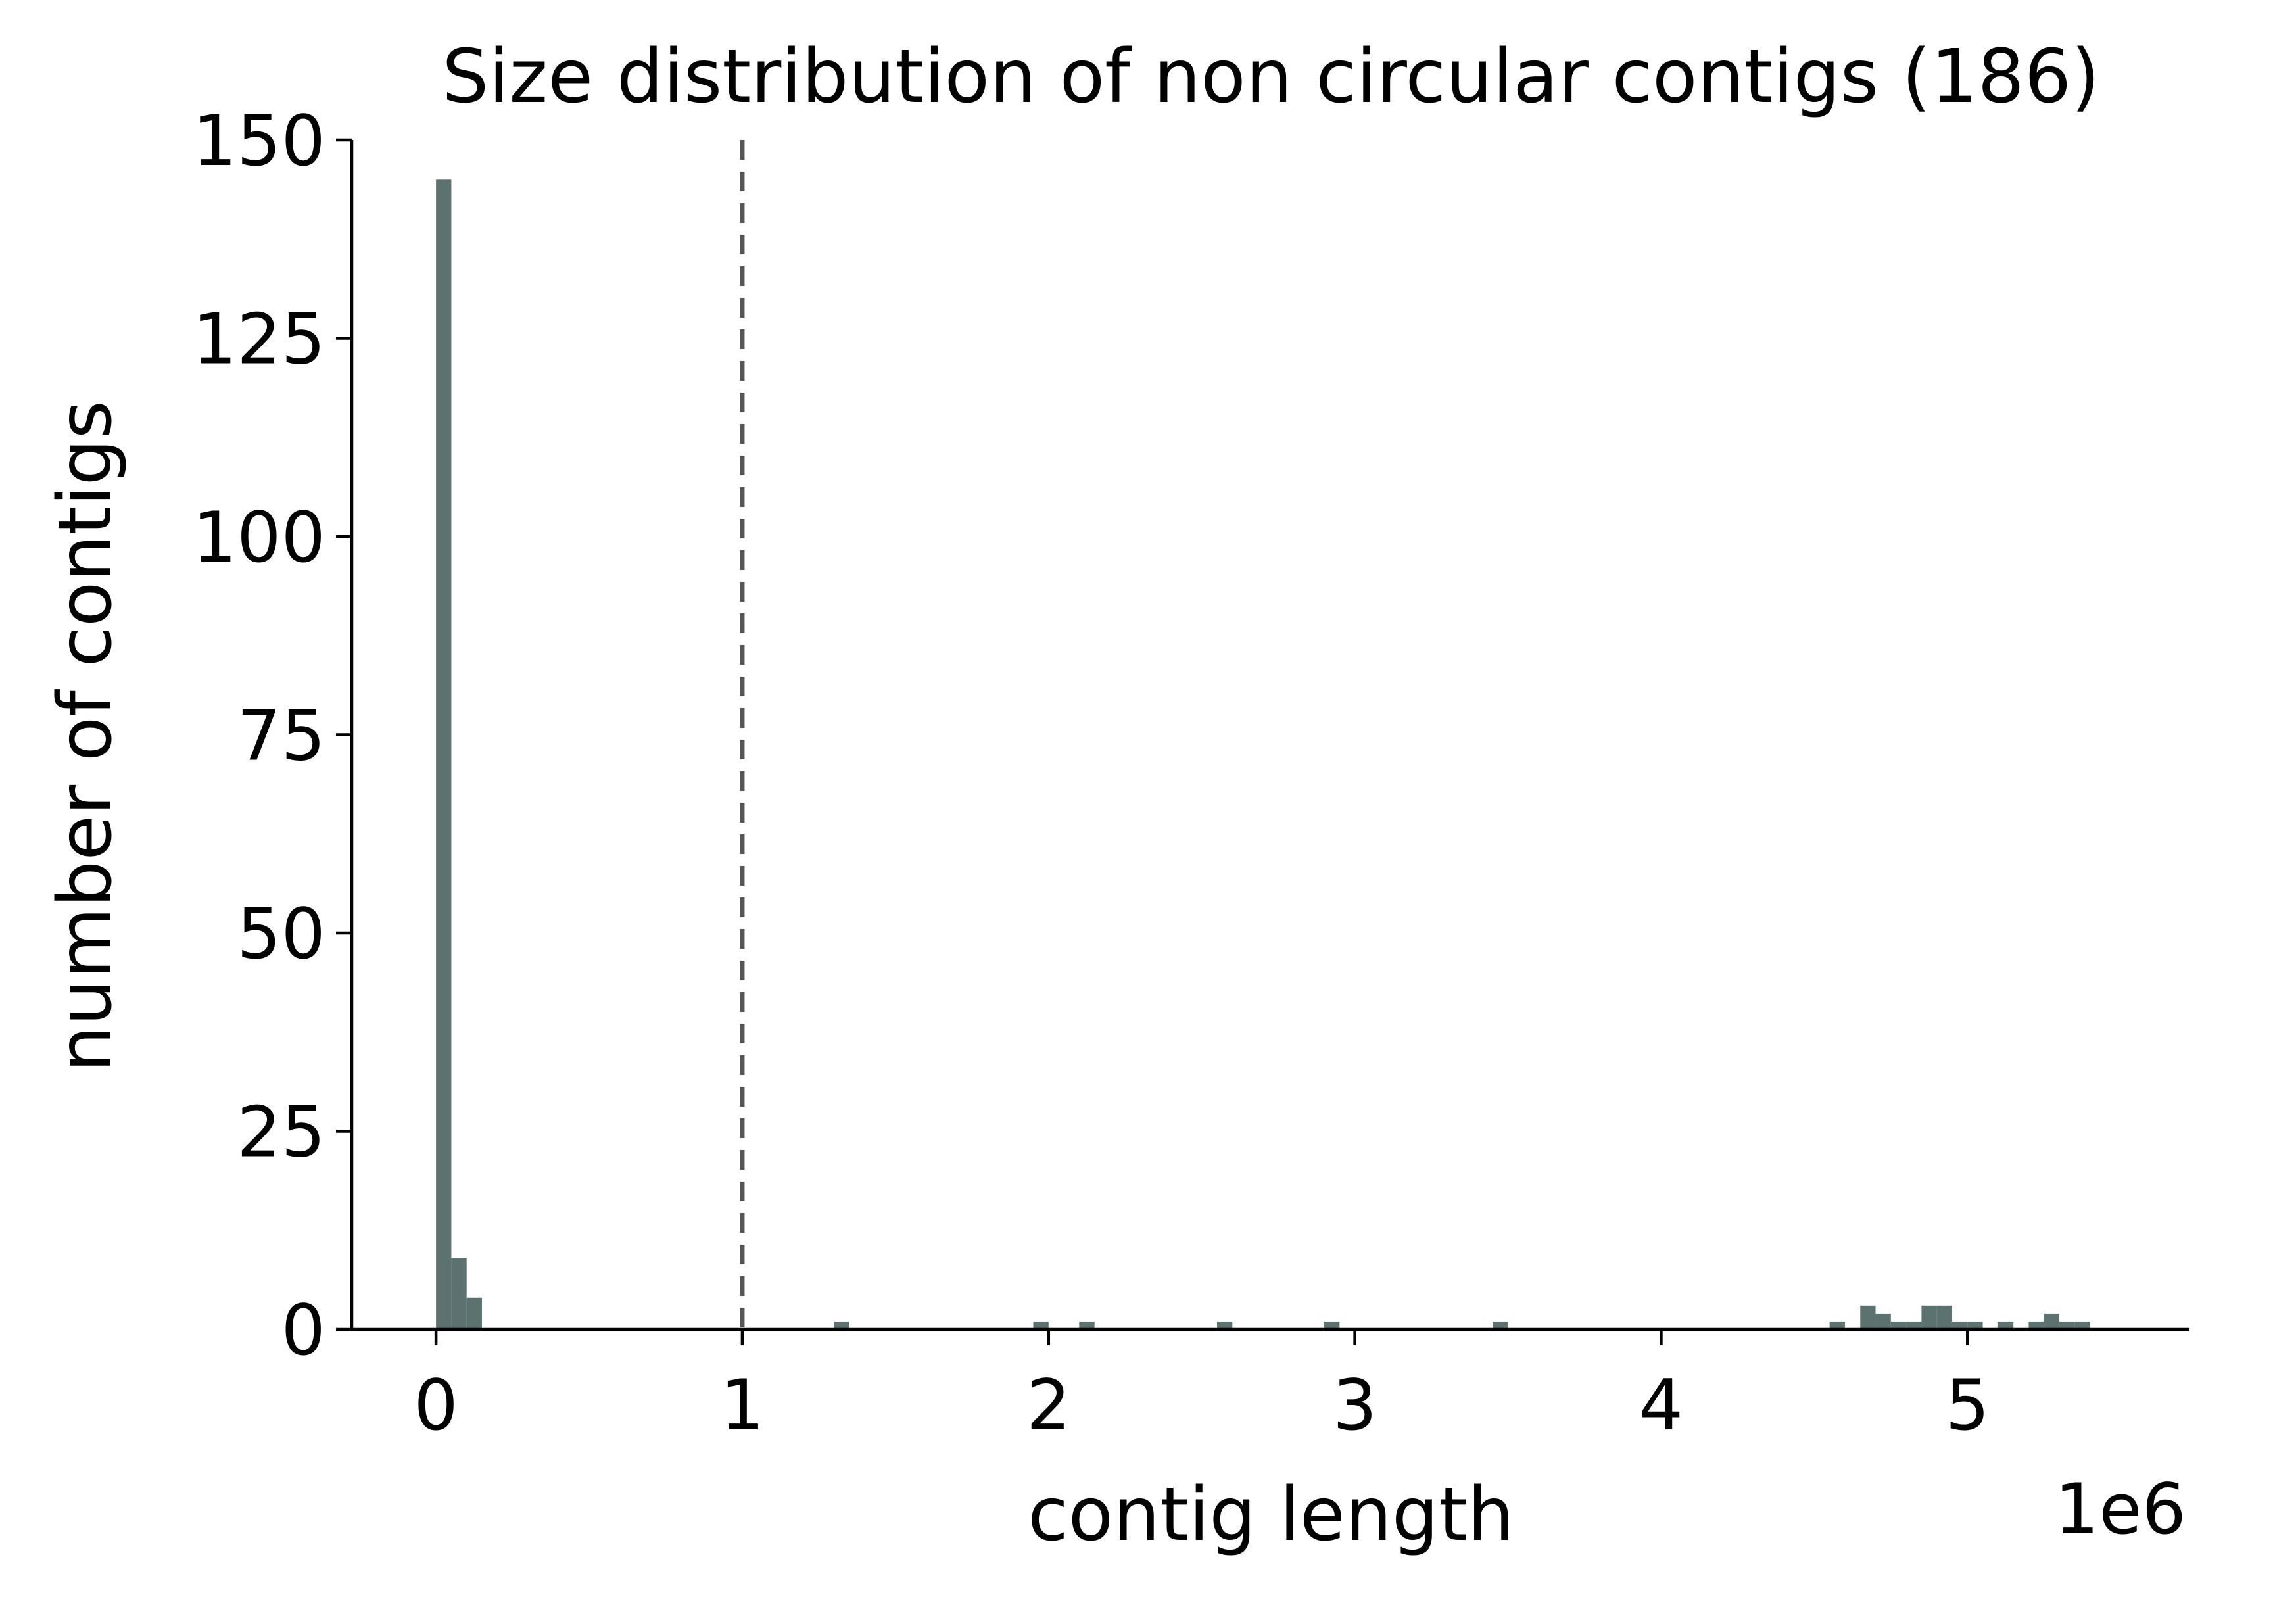 This screenshot has height=1601, width=2296. Describe the element at coordinates (281, 934) in the screenshot. I see `y-tick-label: 50` at that location.